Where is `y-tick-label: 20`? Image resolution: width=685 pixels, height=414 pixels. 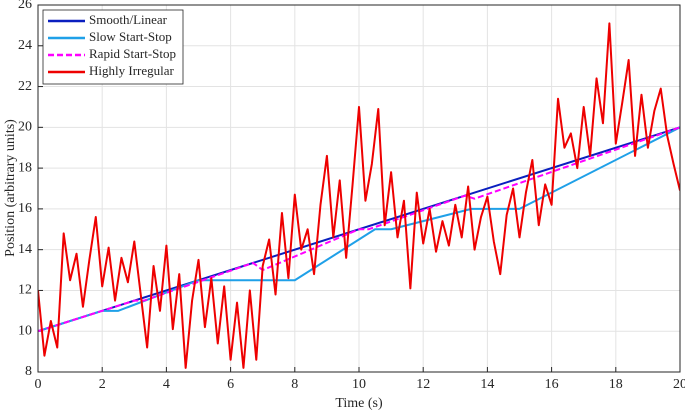
y-tick-label: 20 is located at coordinates (25, 127).